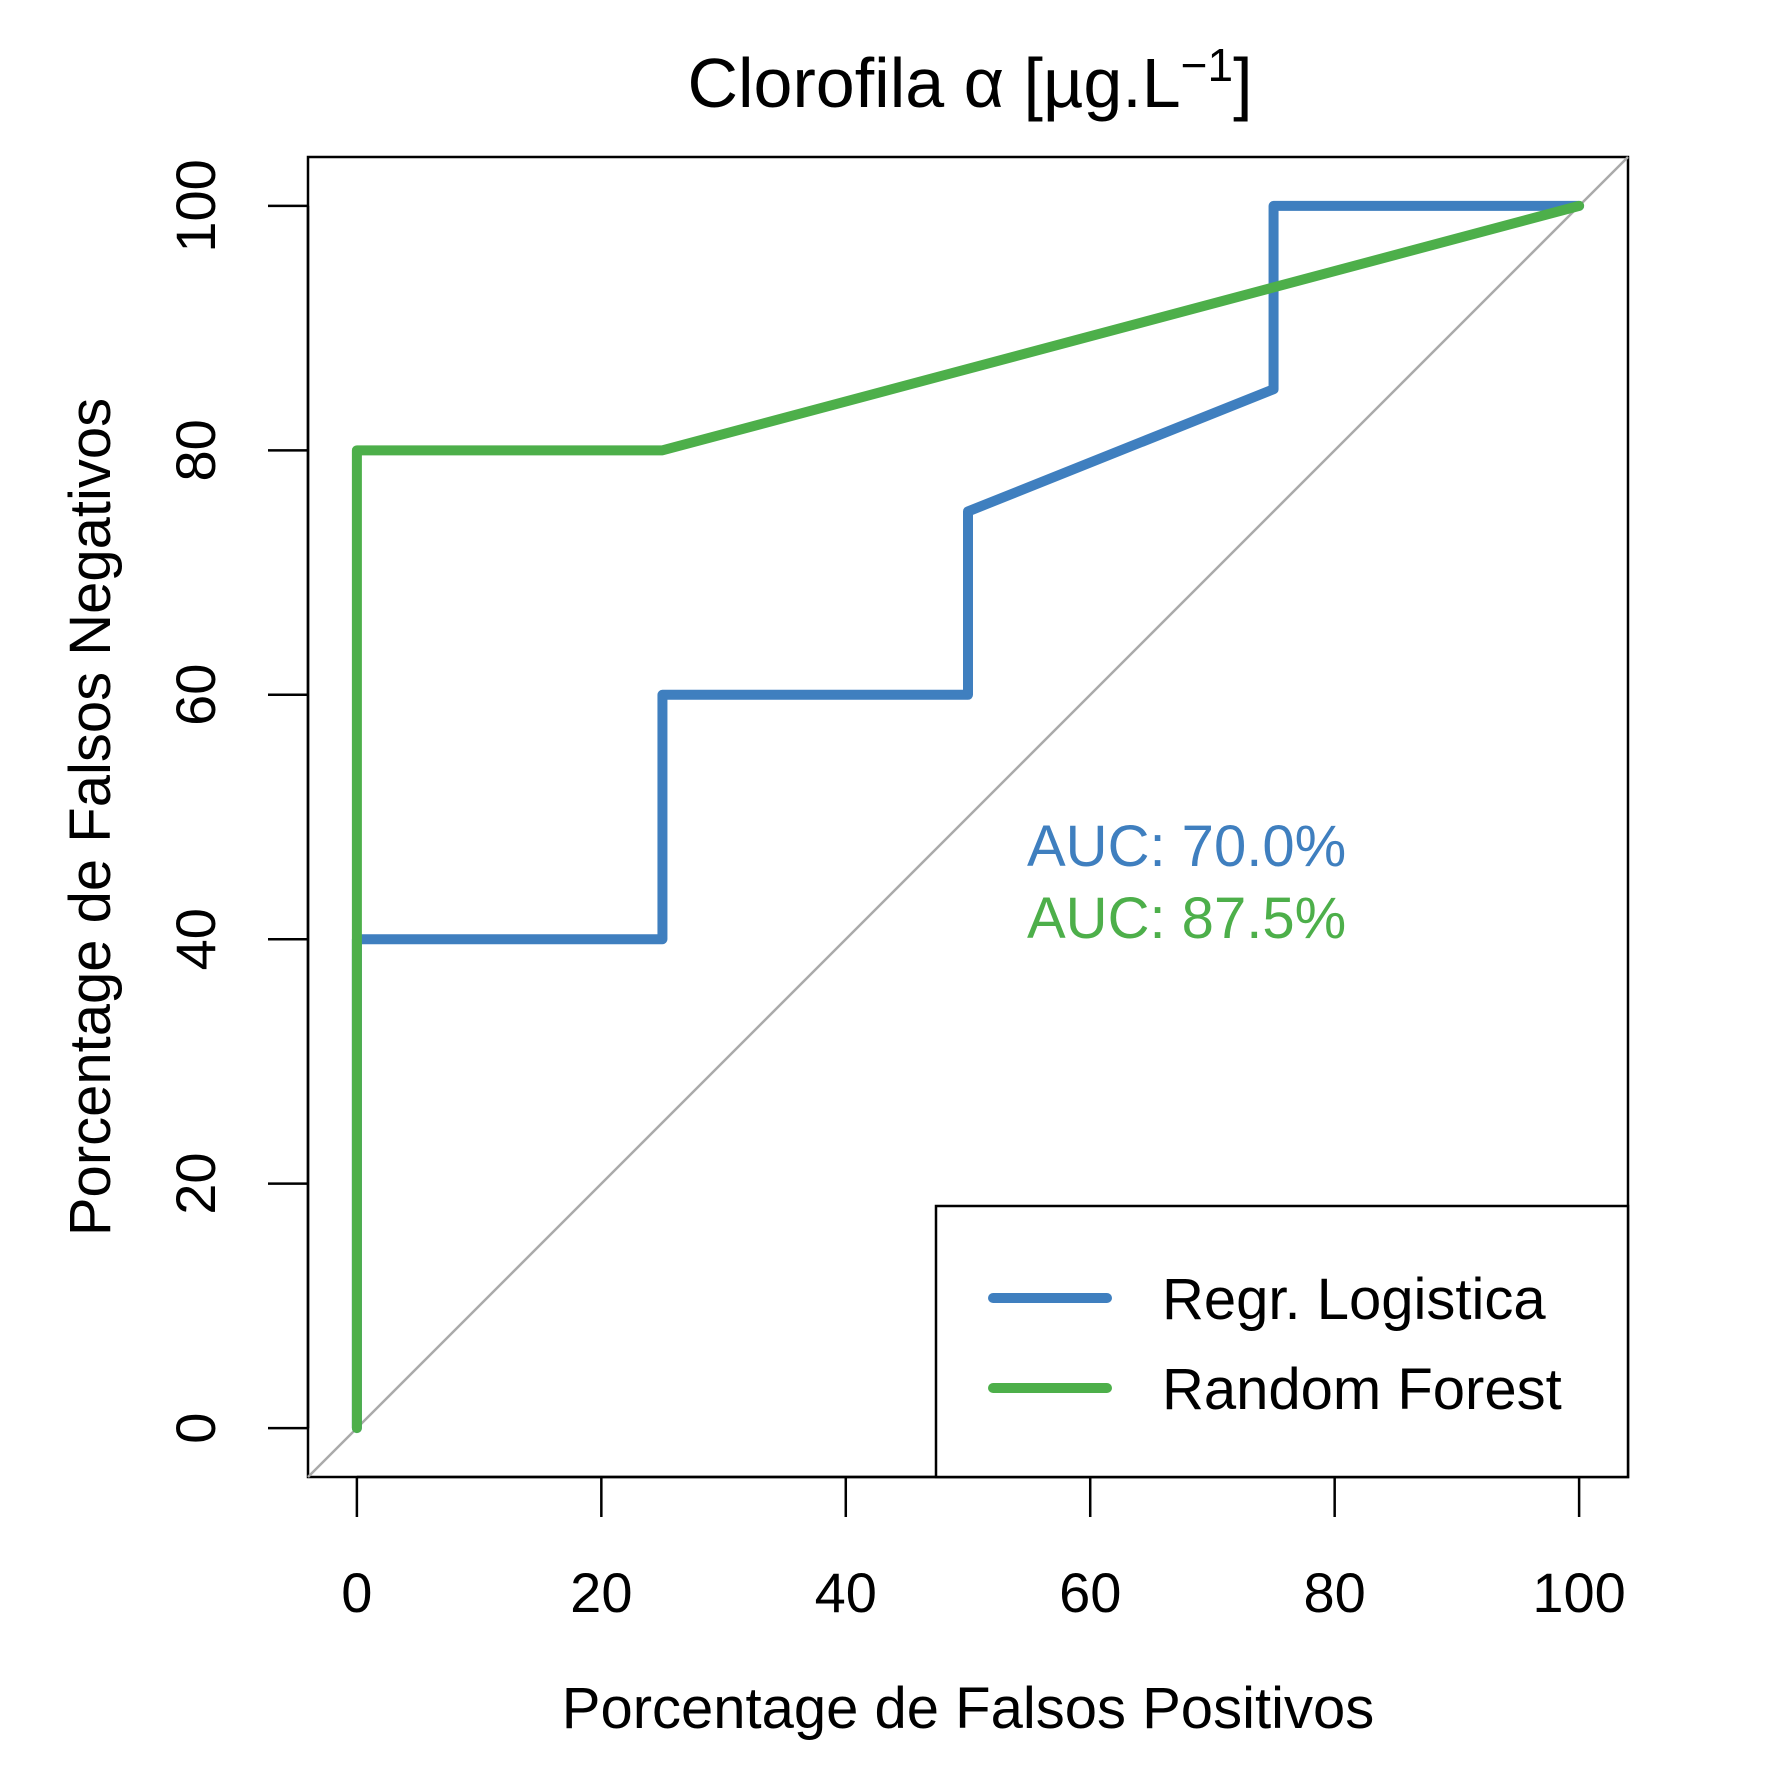 This screenshot has width=1771, height=1771. I want to click on auc-annotation-logistic: AUC: 70.0%, so click(1186, 846).